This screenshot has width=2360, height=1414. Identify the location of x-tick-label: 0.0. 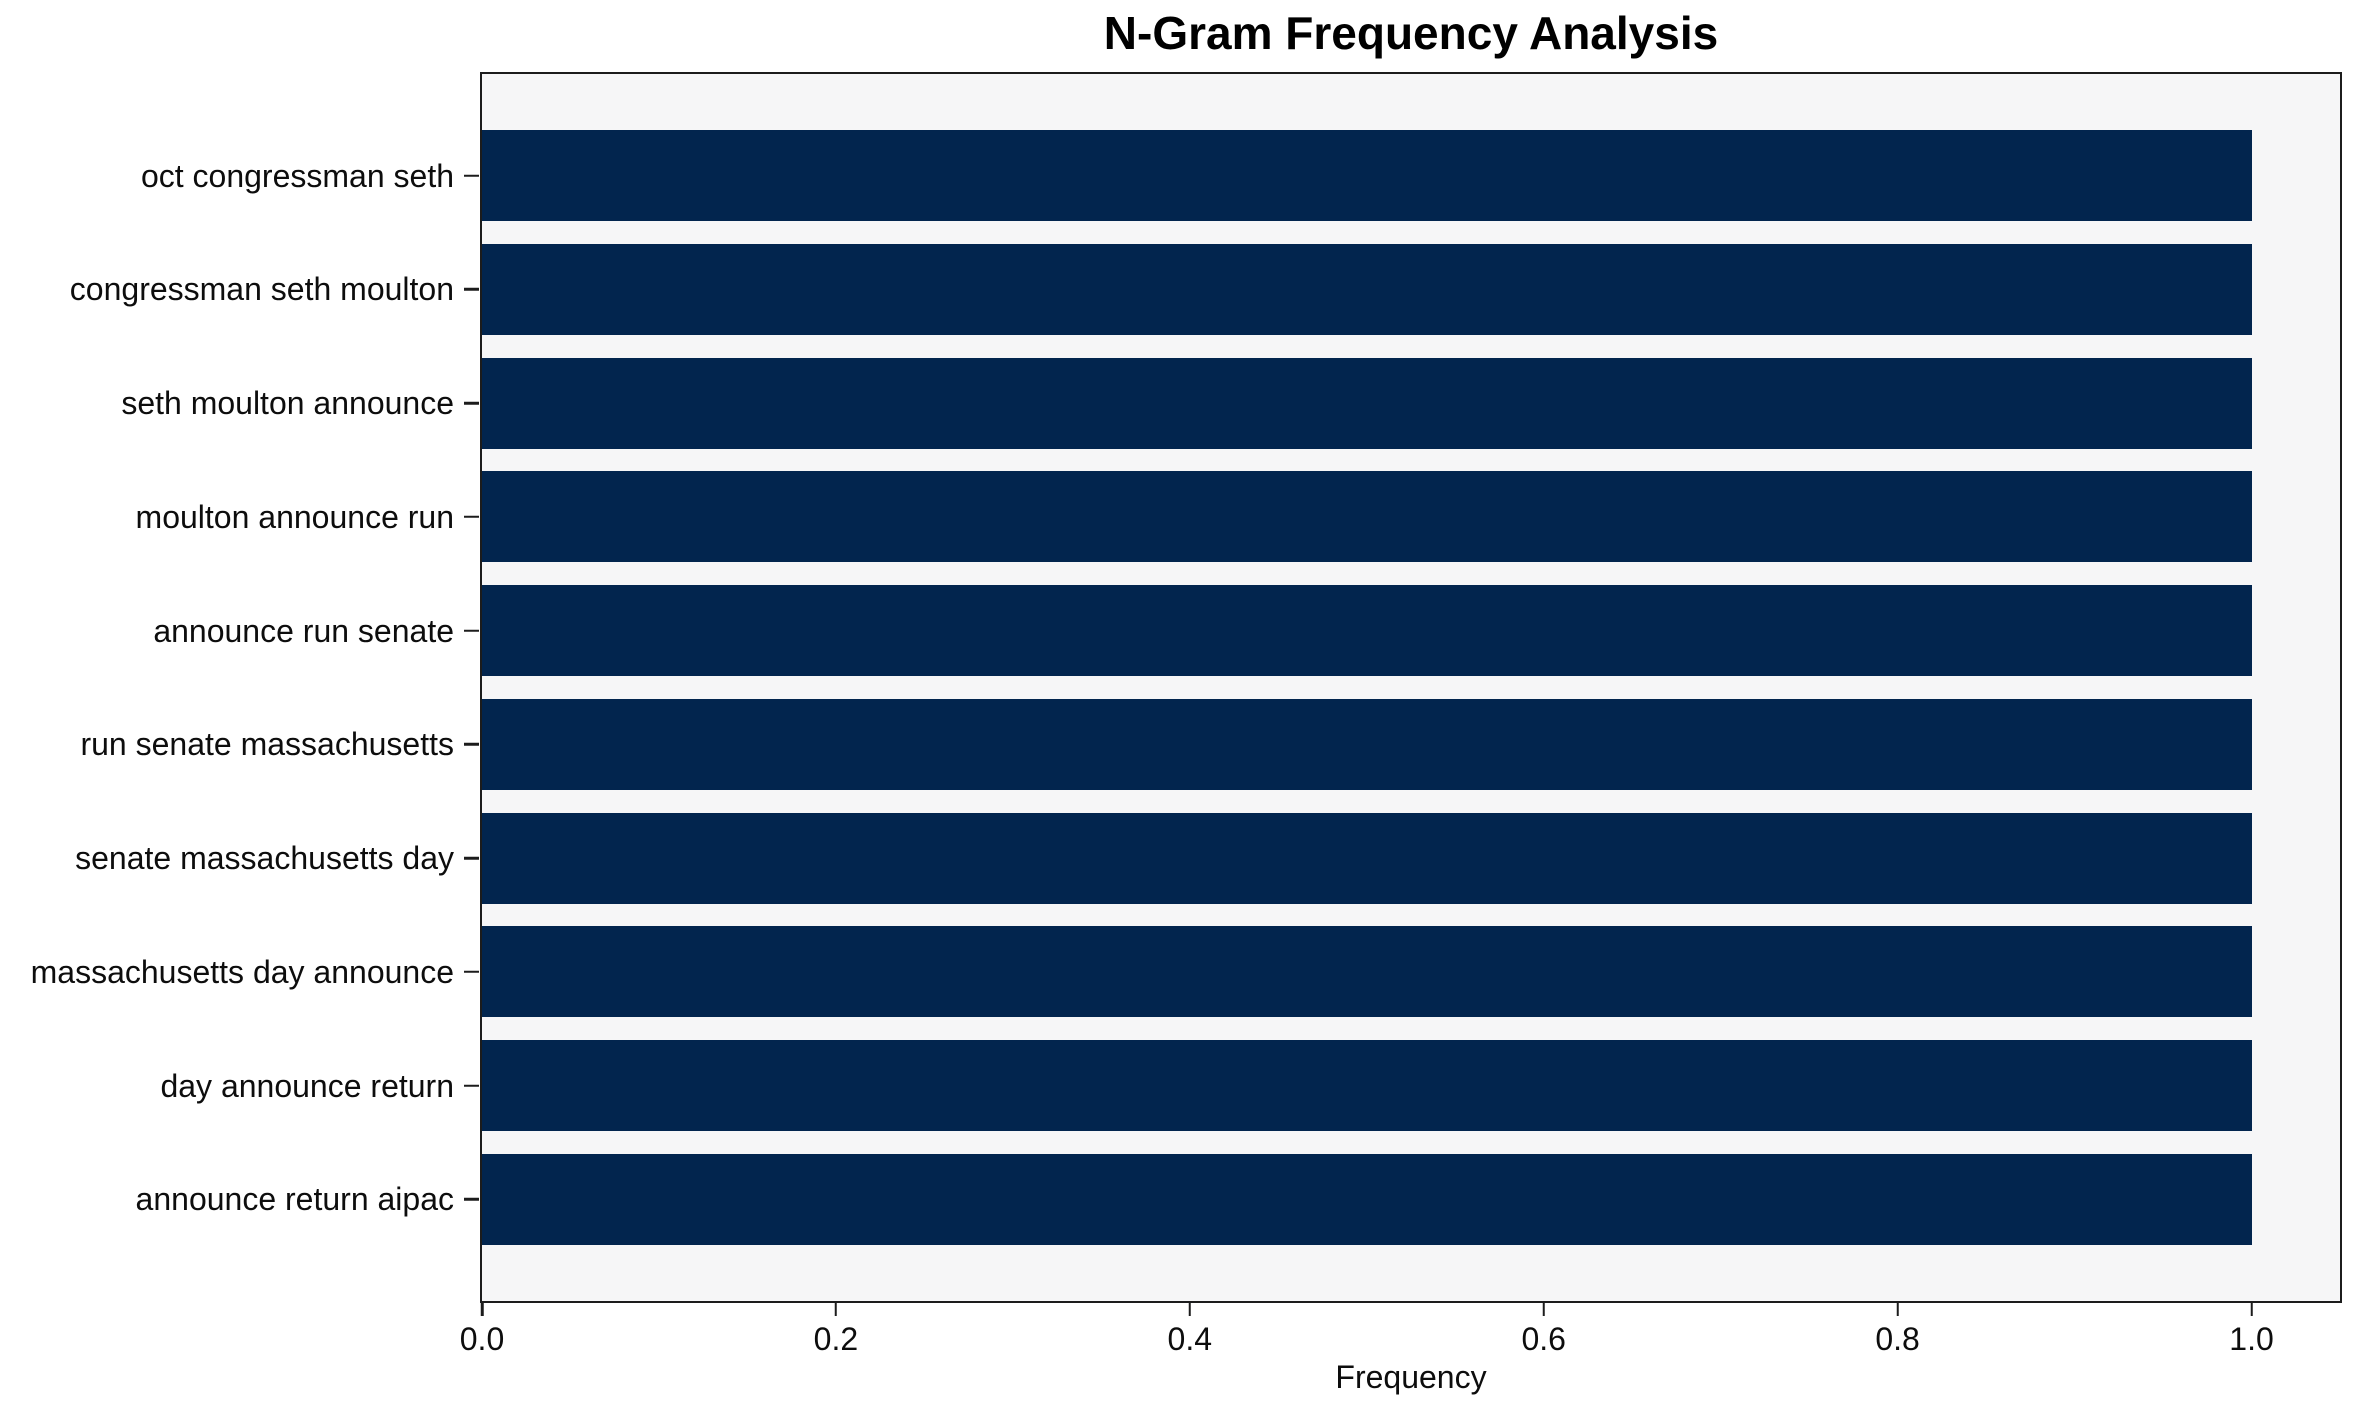
(482, 1339).